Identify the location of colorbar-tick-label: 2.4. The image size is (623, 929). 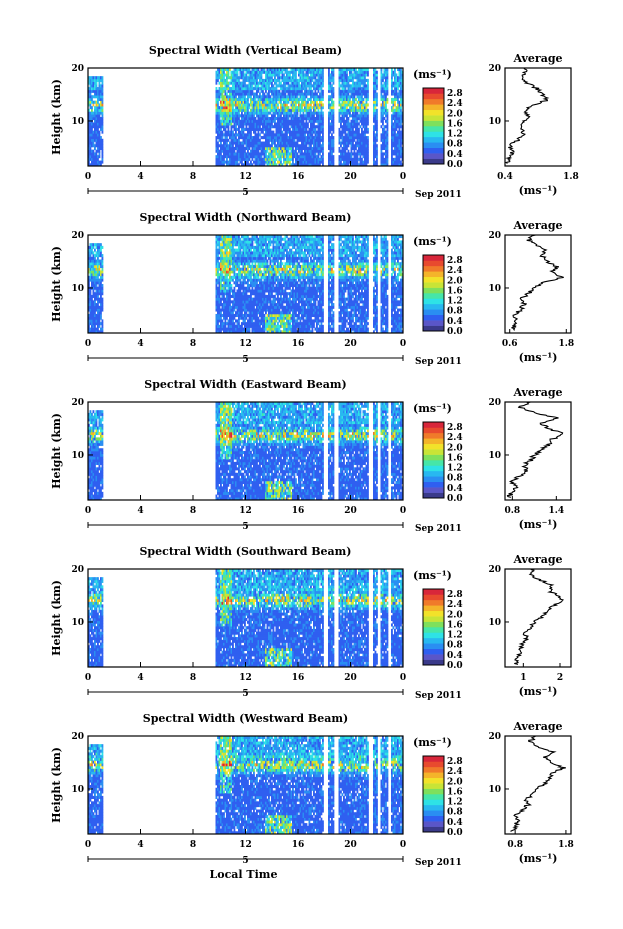
(455, 104).